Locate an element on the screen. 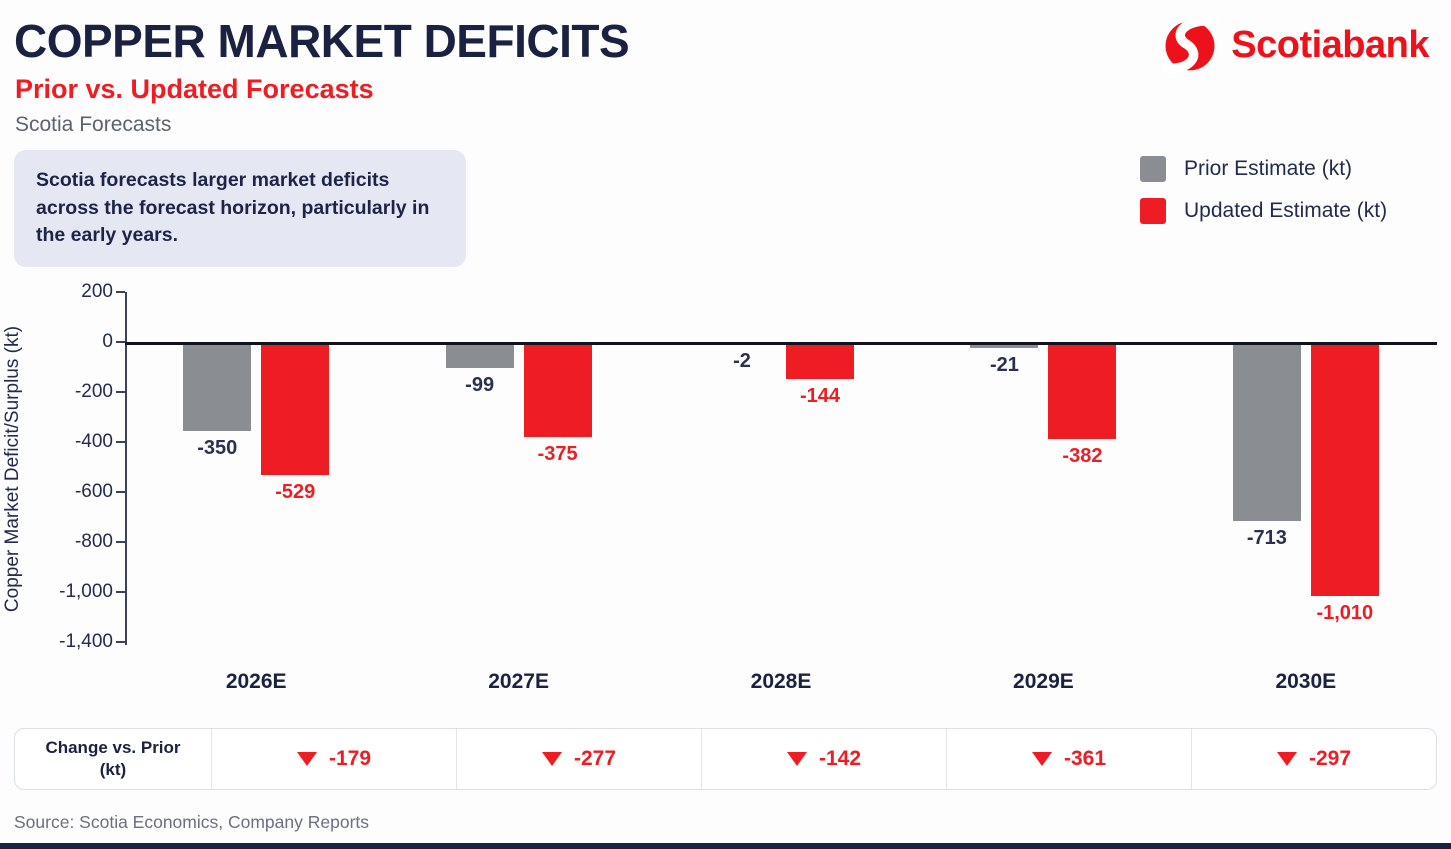  change-cell-2026E: -179 is located at coordinates (333, 759).